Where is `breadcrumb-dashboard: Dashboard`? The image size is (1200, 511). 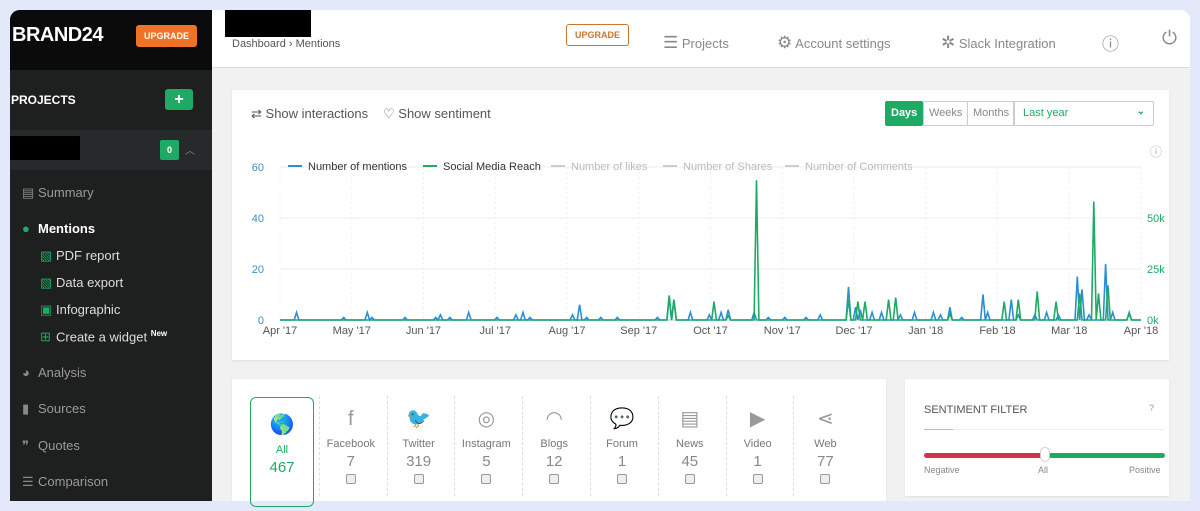 breadcrumb-dashboard: Dashboard is located at coordinates (259, 44).